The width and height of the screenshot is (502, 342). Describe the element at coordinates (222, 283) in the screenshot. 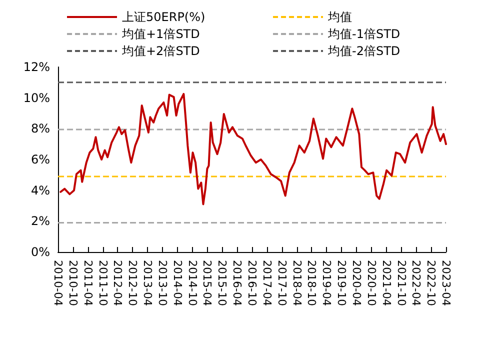

I see `x-tick-label: 2015-10` at that location.